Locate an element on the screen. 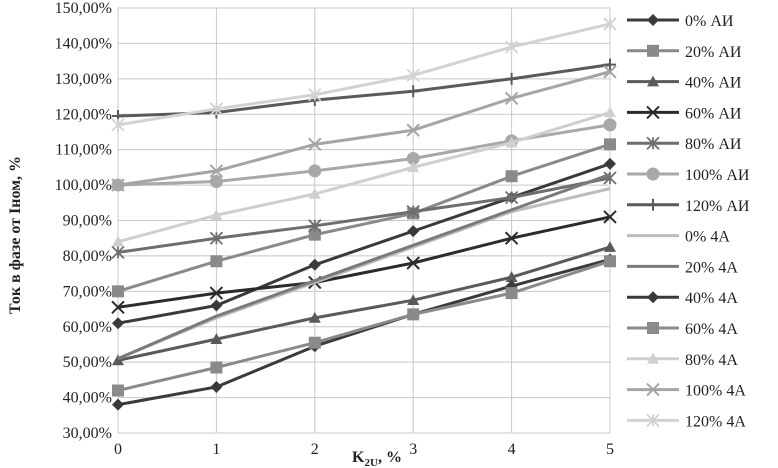  legend-item: 60% 4А is located at coordinates (682, 329).